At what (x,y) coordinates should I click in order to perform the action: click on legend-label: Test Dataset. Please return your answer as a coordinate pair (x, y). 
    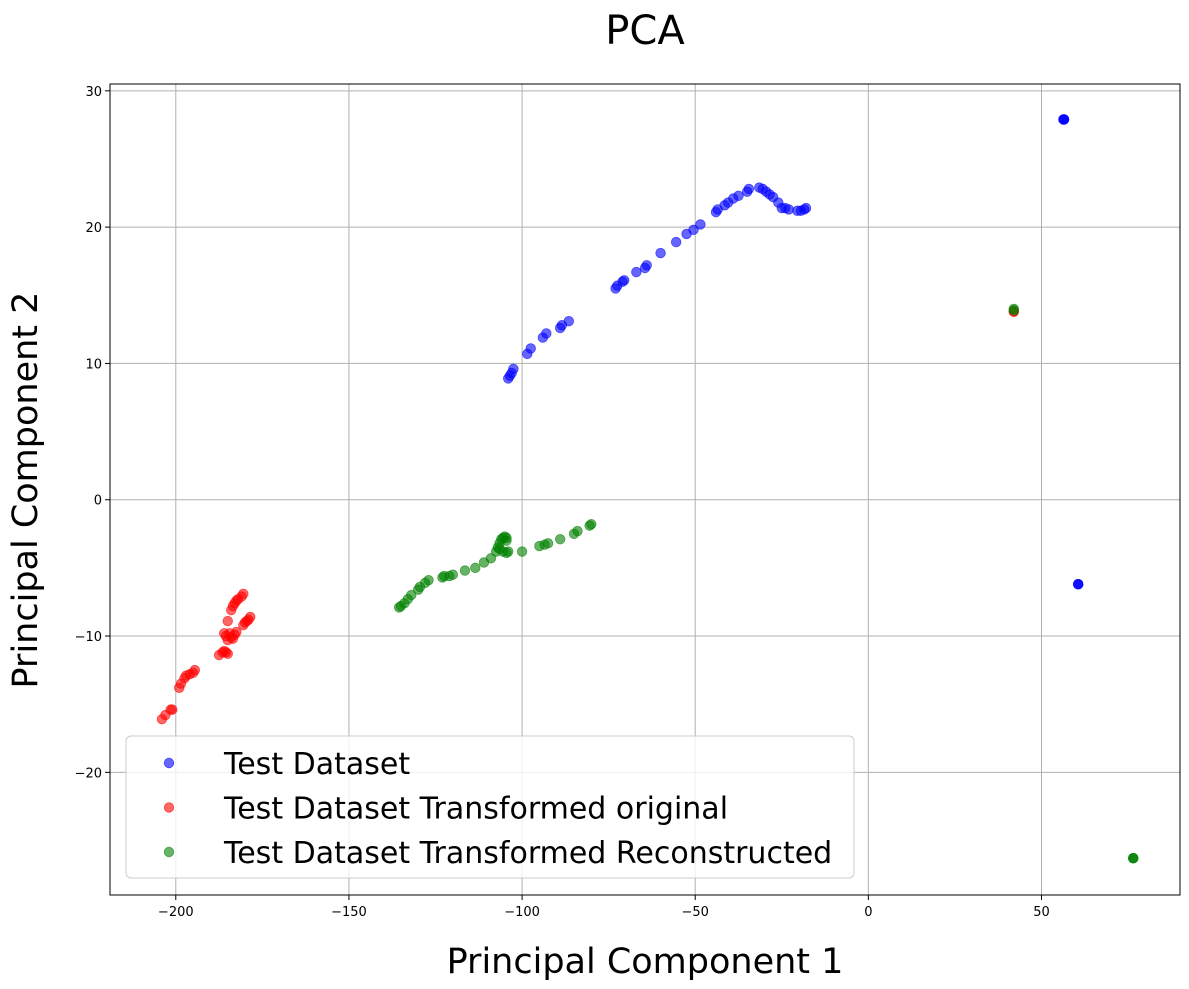
    Looking at the image, I should click on (316, 764).